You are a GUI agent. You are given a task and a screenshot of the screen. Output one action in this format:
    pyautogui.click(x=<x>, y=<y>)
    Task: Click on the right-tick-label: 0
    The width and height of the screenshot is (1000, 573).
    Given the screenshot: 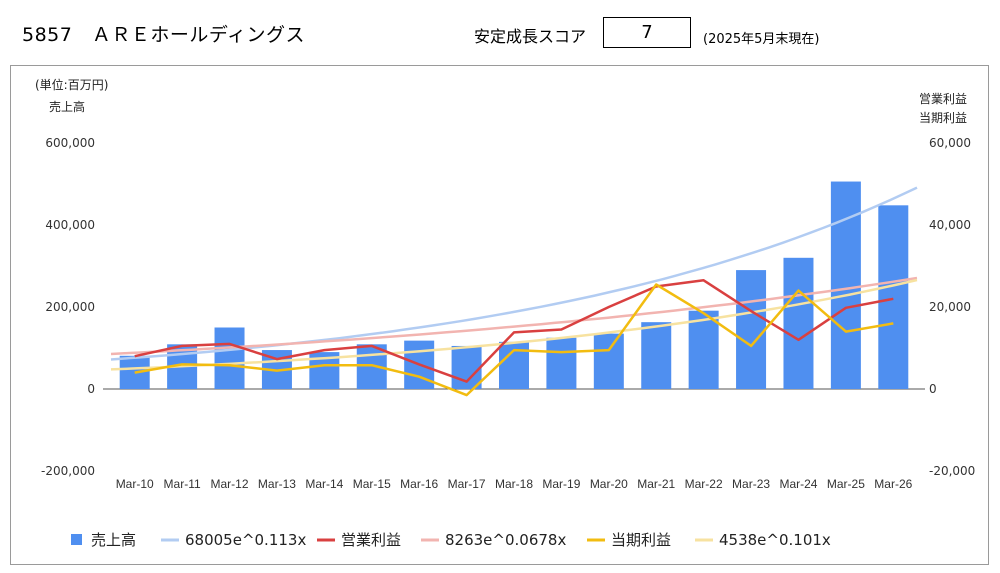 What is the action you would take?
    pyautogui.click(x=933, y=389)
    